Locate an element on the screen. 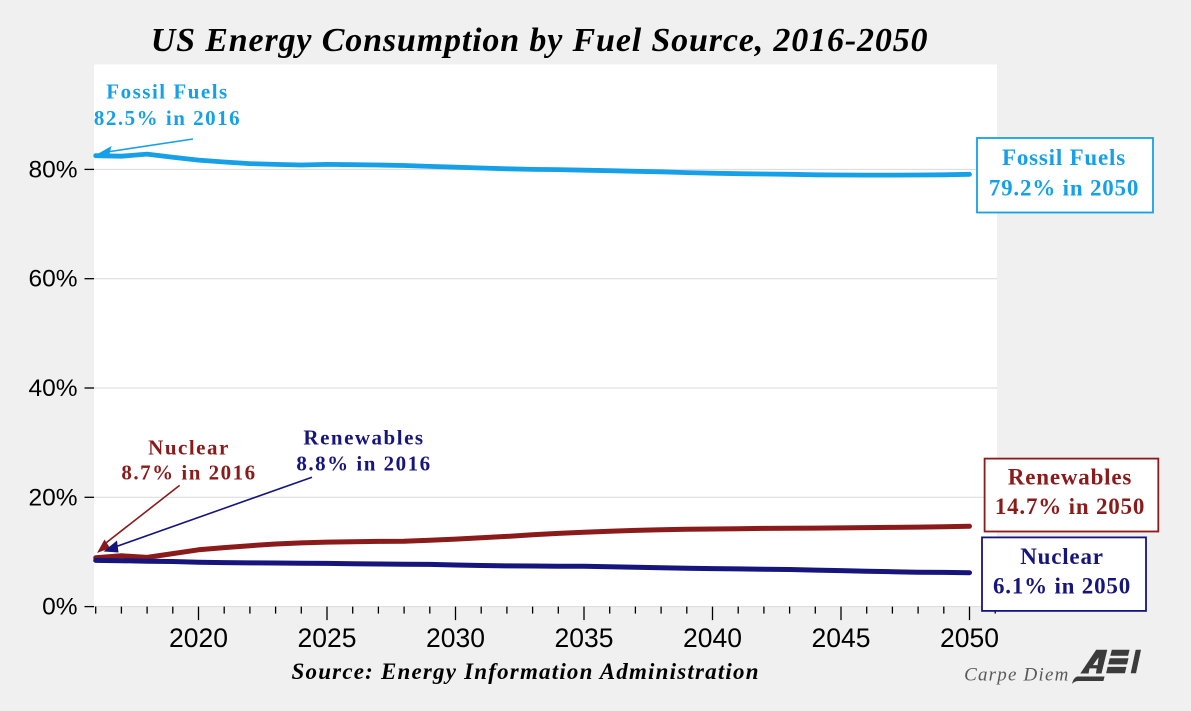  svg-text: 20% is located at coordinates (52, 497).